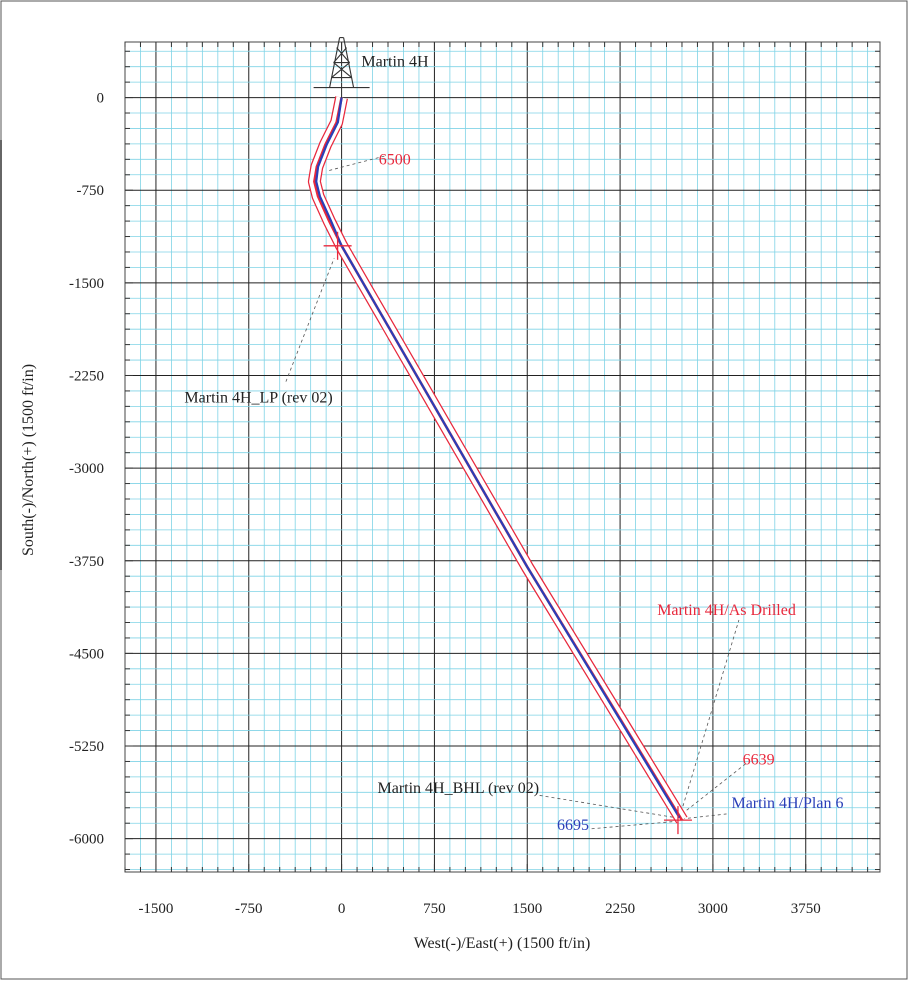 Image resolution: width=909 pixels, height=981 pixels. What do you see at coordinates (479, 909) in the screenshot?
I see `x-tick-labels: -1500 -750 0 750 1500 2250 3000 3750` at bounding box center [479, 909].